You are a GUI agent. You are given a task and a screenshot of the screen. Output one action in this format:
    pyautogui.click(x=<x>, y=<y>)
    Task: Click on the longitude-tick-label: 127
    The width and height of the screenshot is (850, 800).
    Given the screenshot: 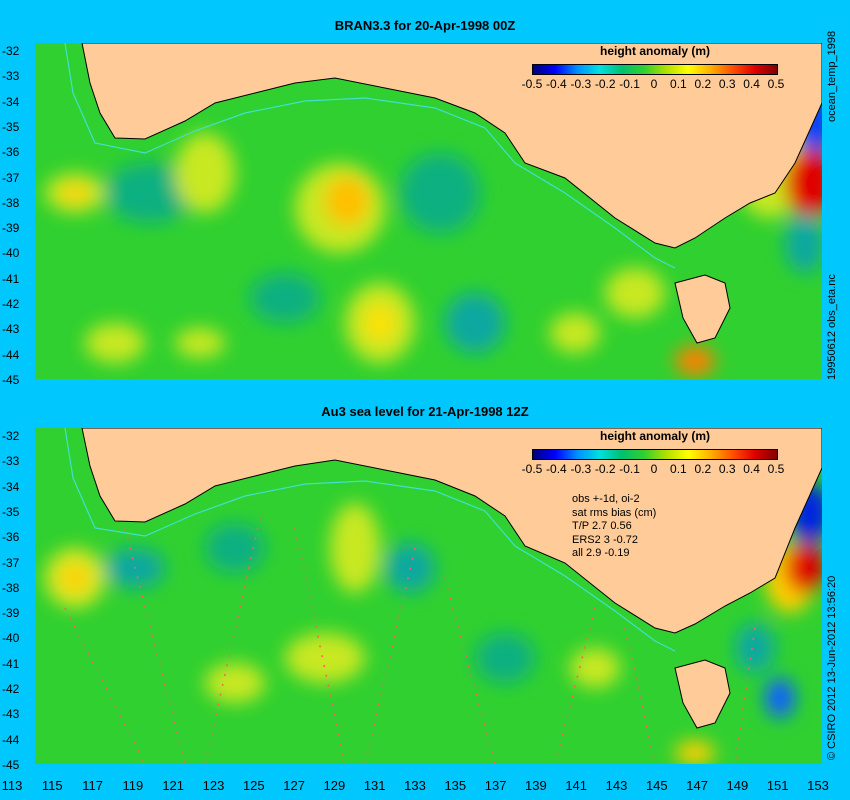 What is the action you would take?
    pyautogui.click(x=294, y=785)
    